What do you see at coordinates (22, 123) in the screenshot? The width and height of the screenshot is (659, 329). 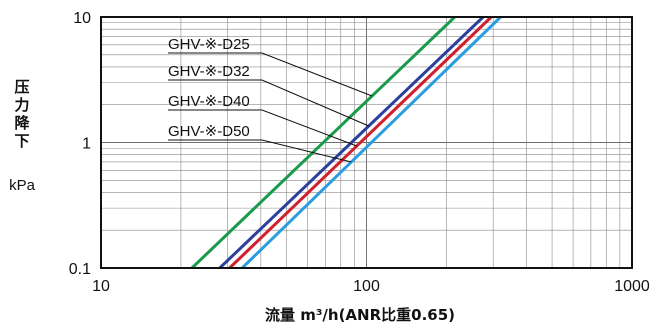 I see `y-axis-title-char-3: 降` at bounding box center [22, 123].